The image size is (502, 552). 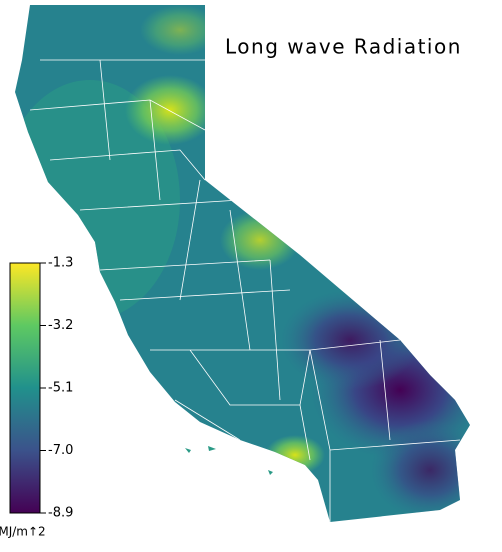 I want to click on colorbar-tick-label: -1.3, so click(x=60, y=263).